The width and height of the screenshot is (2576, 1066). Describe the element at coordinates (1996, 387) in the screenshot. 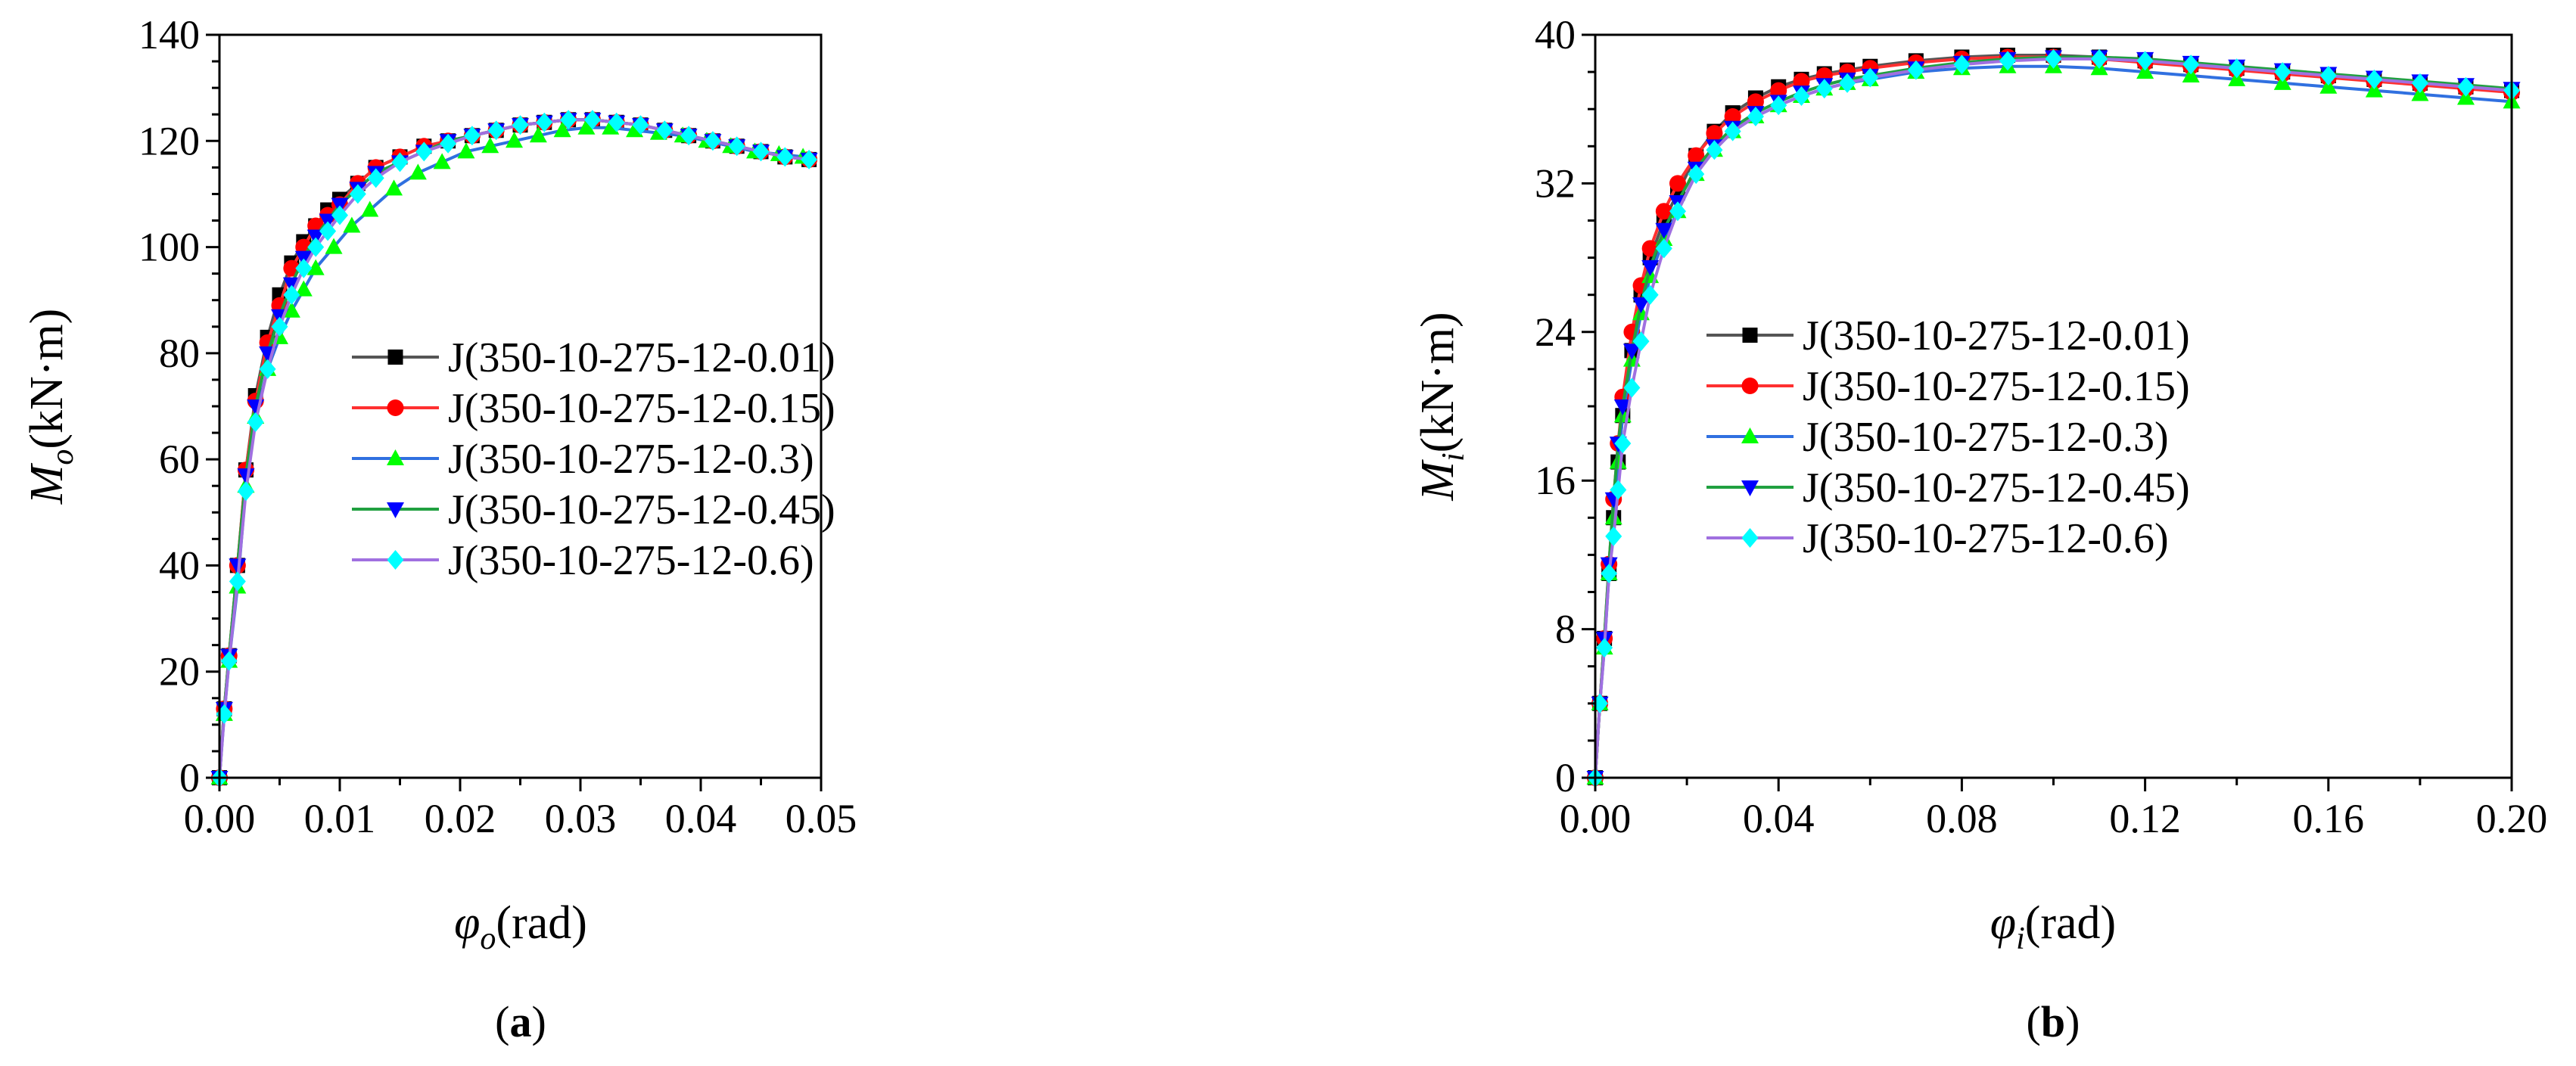

I see `legend-label: J(350-10-275-12-0.15)` at that location.